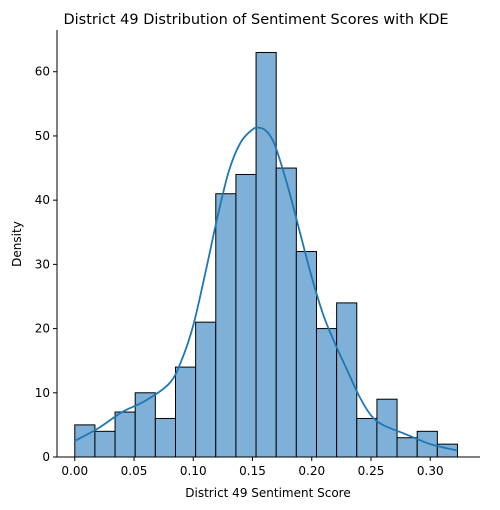  I want to click on y-axis-label: Density, so click(17, 244).